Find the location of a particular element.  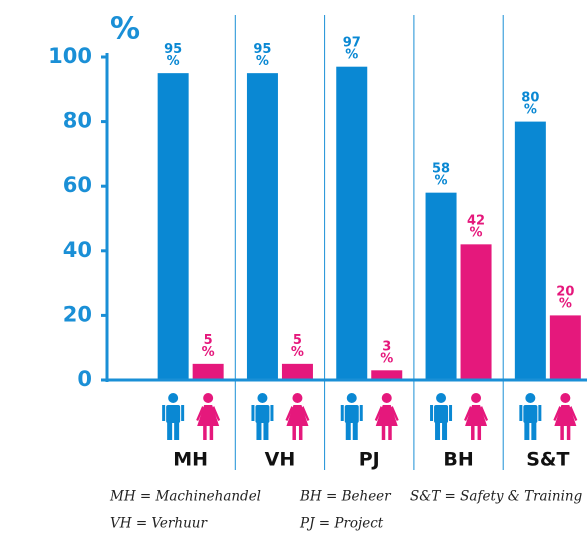

note: VH = Verhuur is located at coordinates (159, 524).